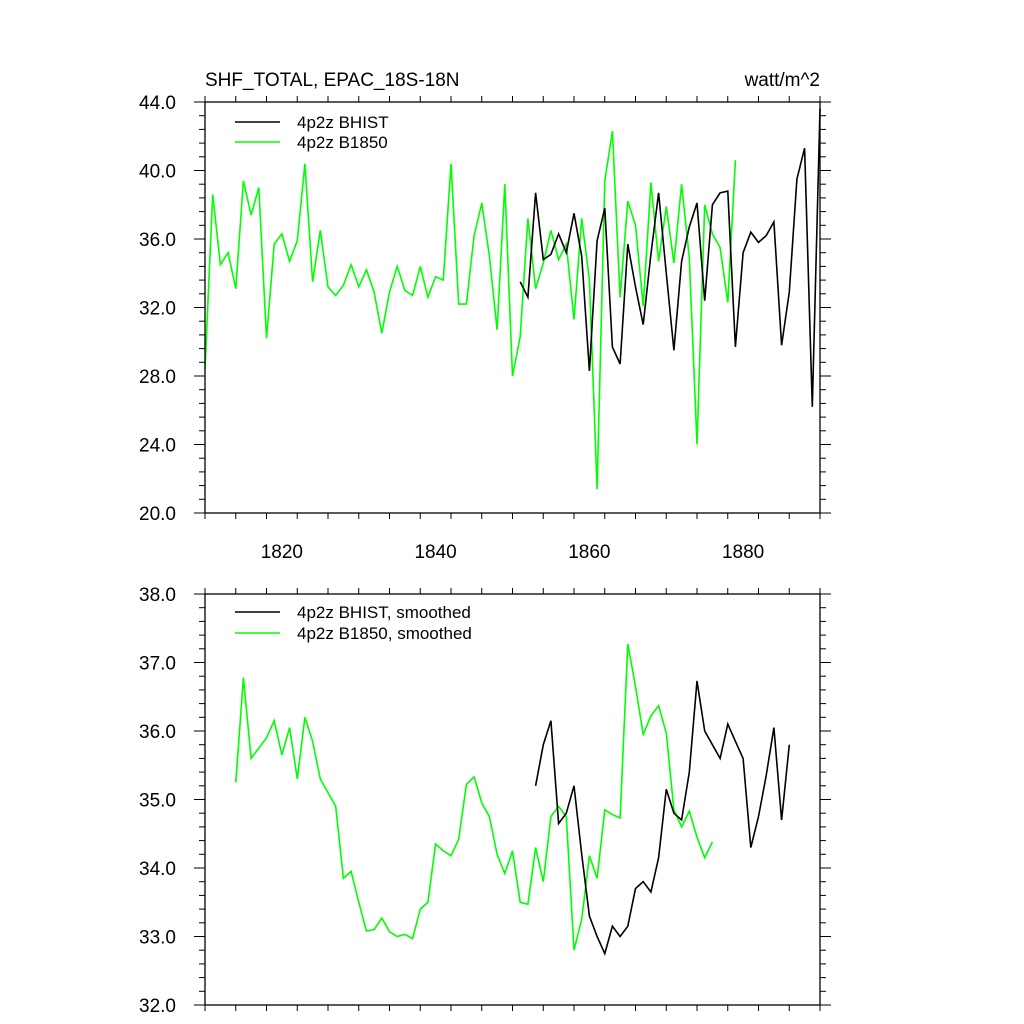 This screenshot has height=1024, width=1024. What do you see at coordinates (157, 103) in the screenshot?
I see `top-y-tick-label: 44.0` at bounding box center [157, 103].